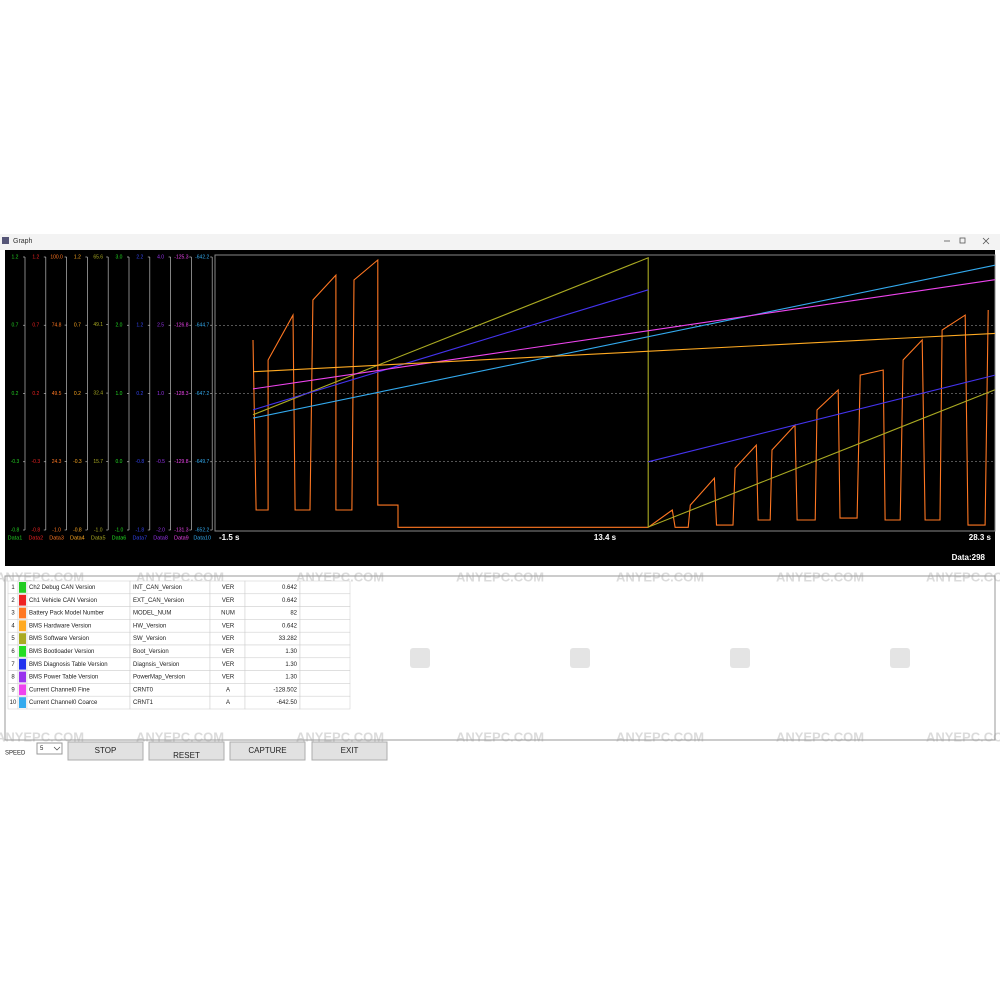 The width and height of the screenshot is (1000, 1000). What do you see at coordinates (624, 376) in the screenshot?
I see `trace-line` at bounding box center [624, 376].